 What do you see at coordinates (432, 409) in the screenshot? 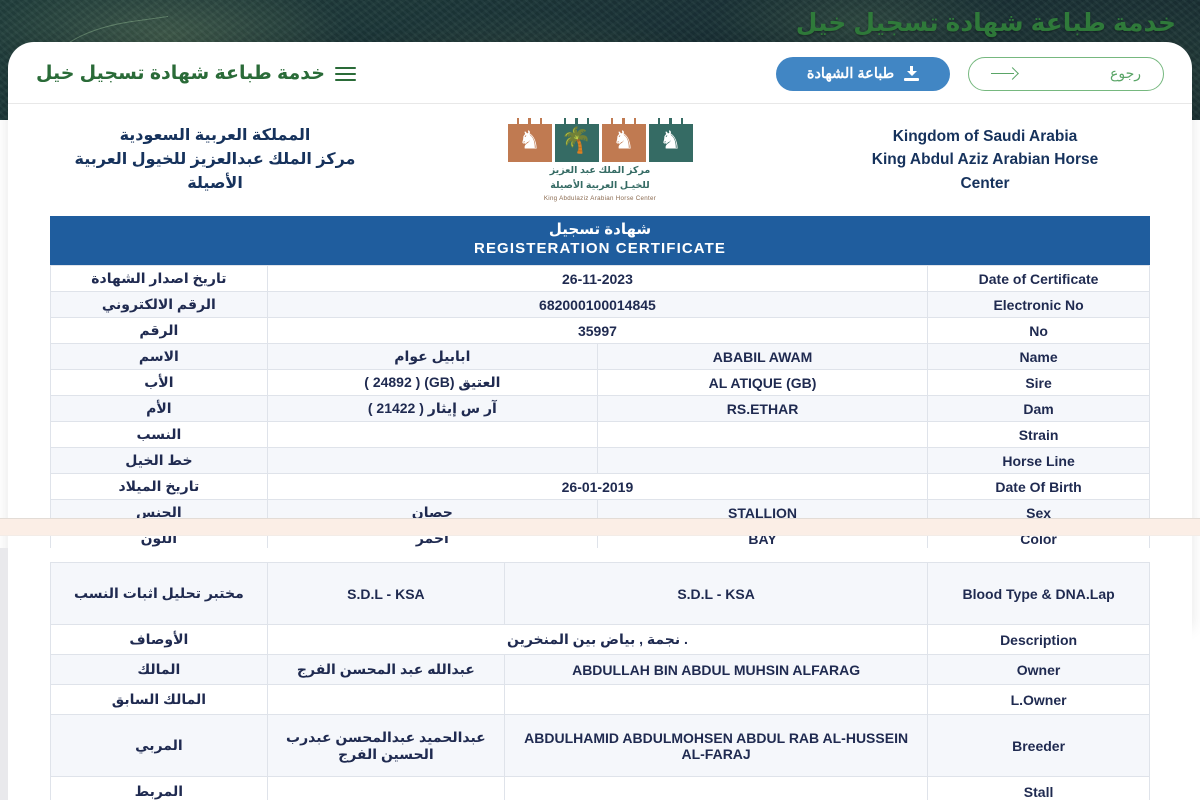
I see `cell-arabic-value: آر س إيثار ( 21422 )` at bounding box center [432, 409].